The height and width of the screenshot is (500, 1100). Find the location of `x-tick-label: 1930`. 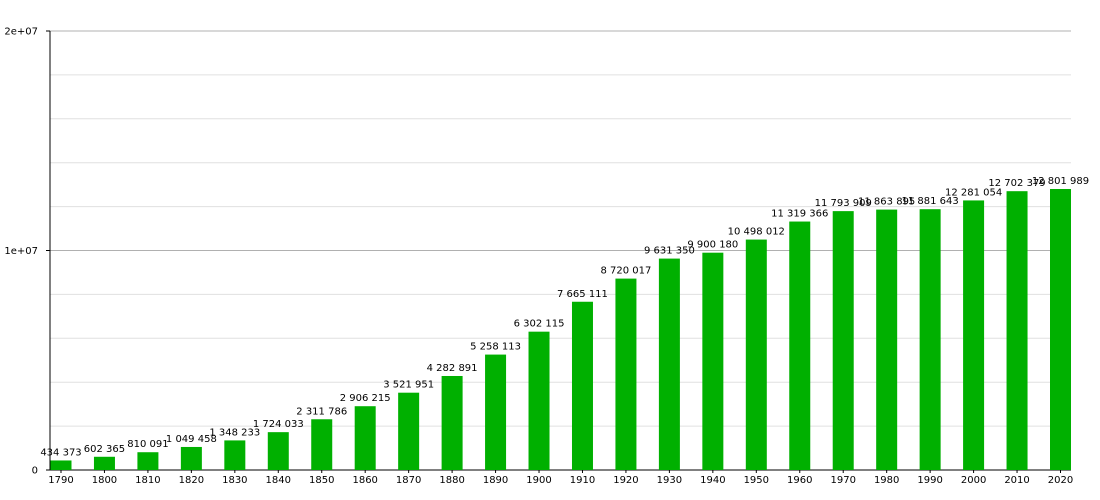

x-tick-label: 1930 is located at coordinates (669, 480).